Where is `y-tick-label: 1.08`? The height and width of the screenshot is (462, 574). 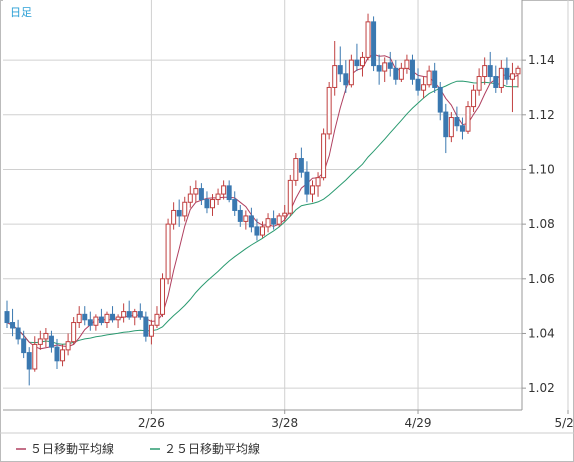
y-tick-label: 1.08 is located at coordinates (541, 224).